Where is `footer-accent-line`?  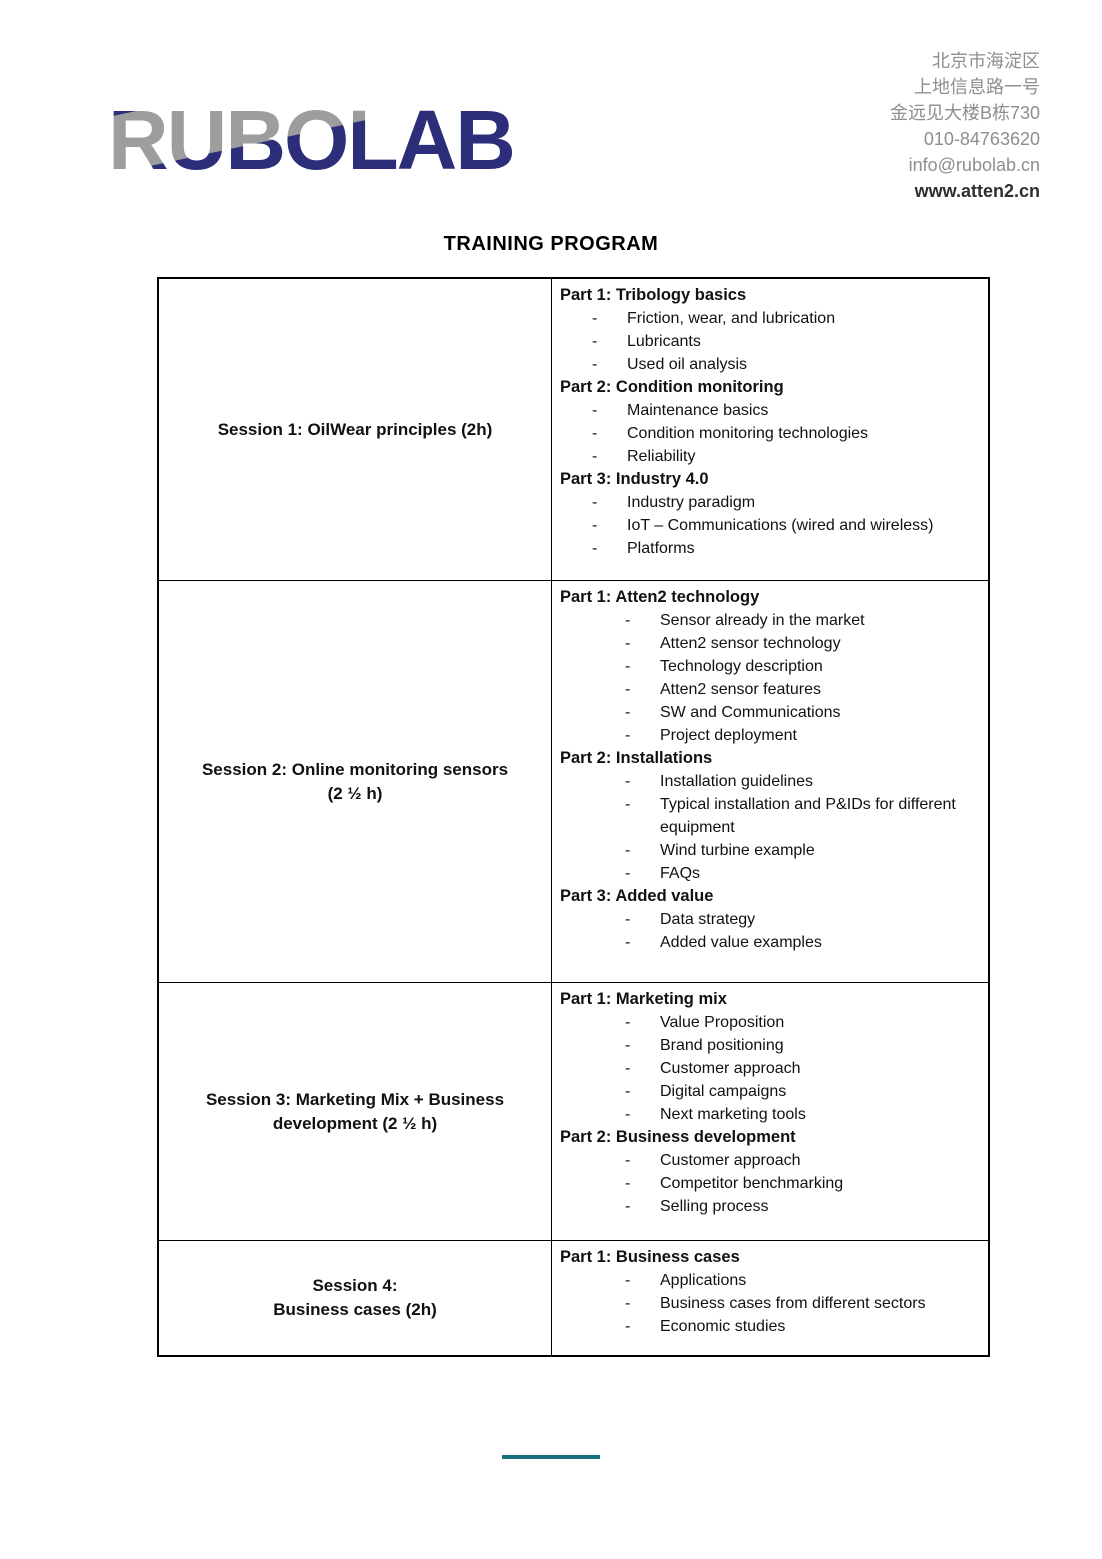 footer-accent-line is located at coordinates (551, 1457).